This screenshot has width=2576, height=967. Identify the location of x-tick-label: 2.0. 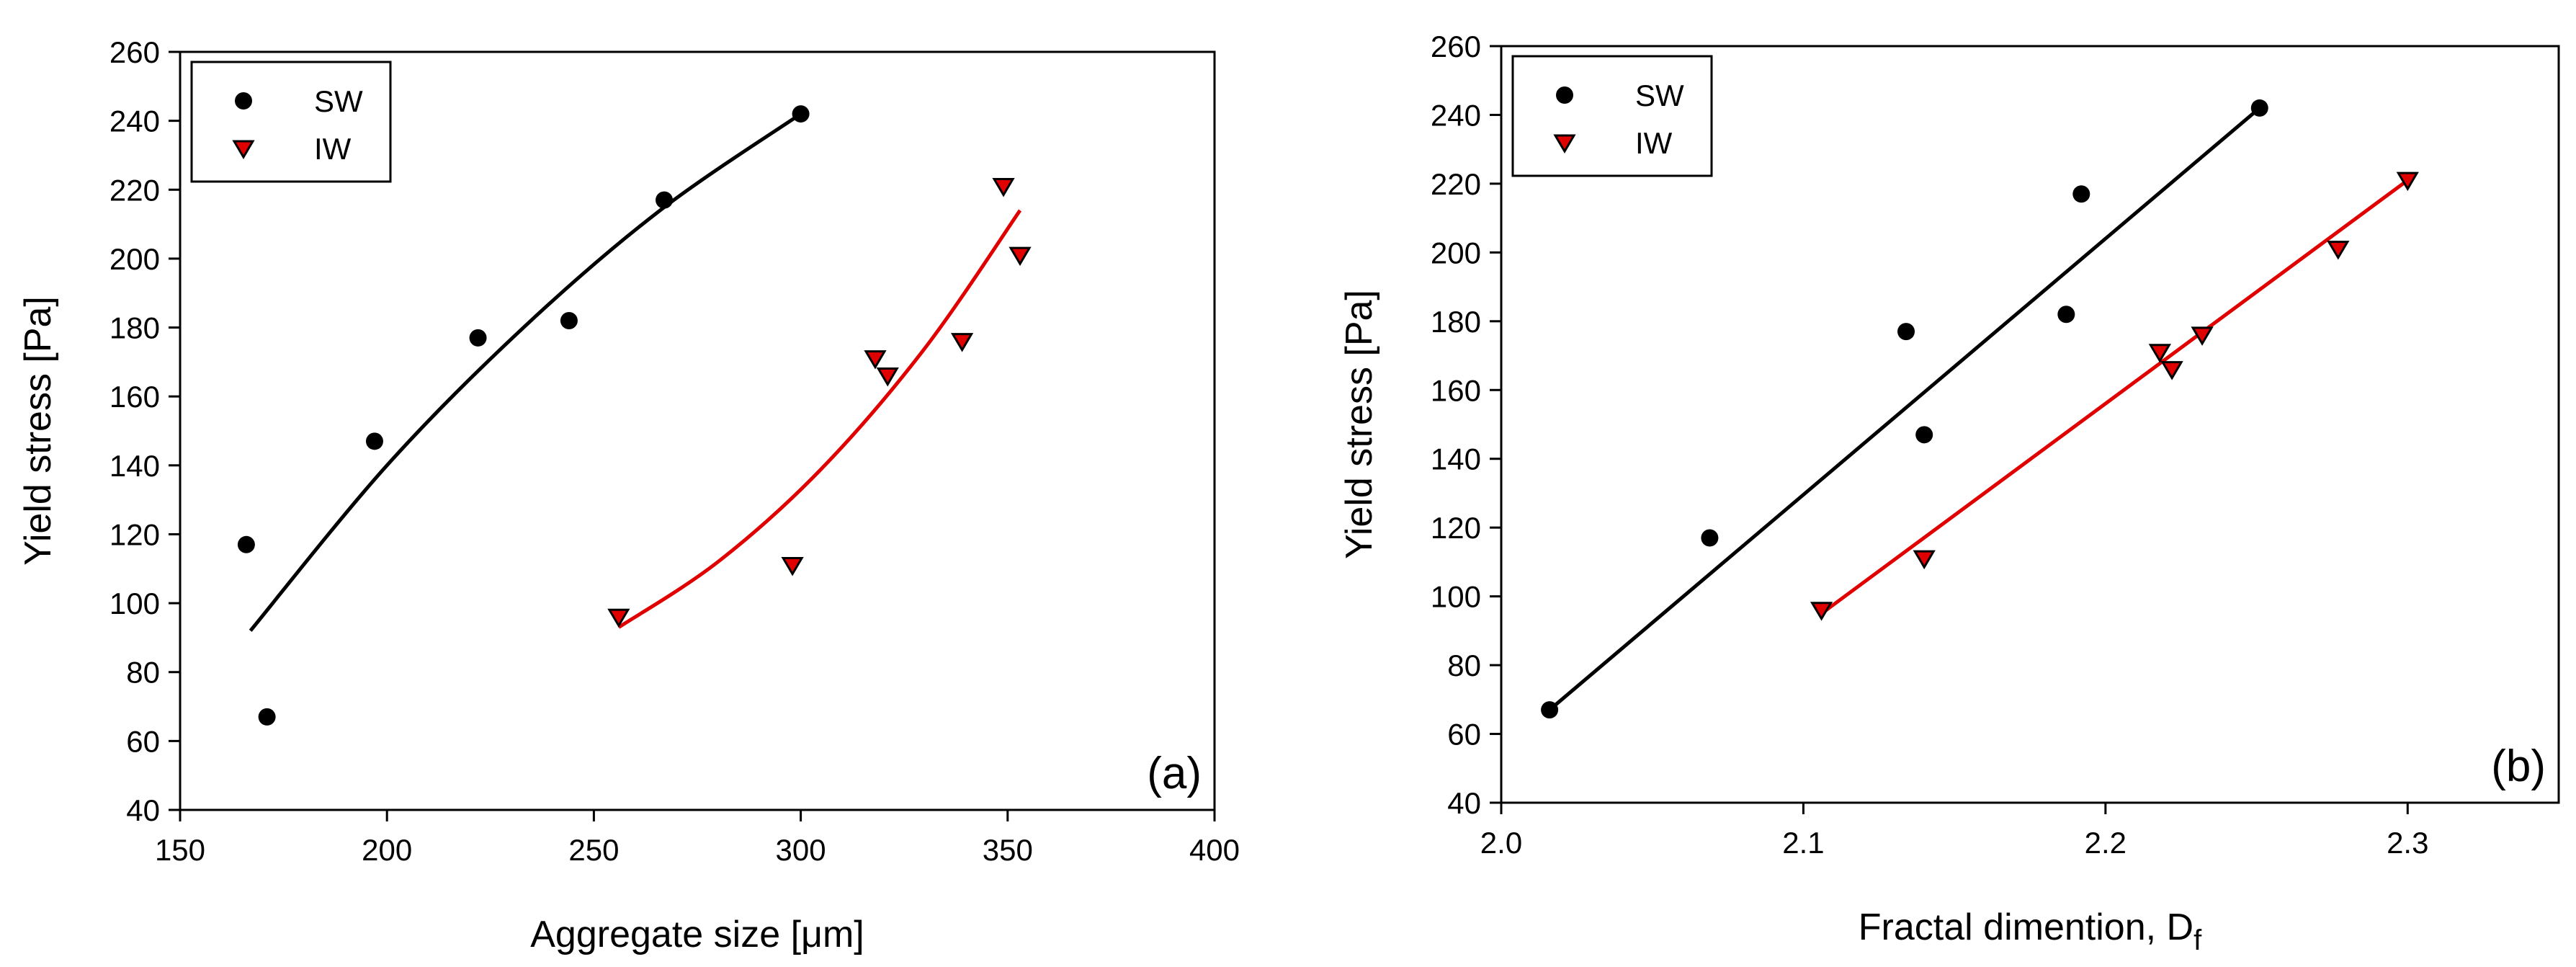
(1501, 843).